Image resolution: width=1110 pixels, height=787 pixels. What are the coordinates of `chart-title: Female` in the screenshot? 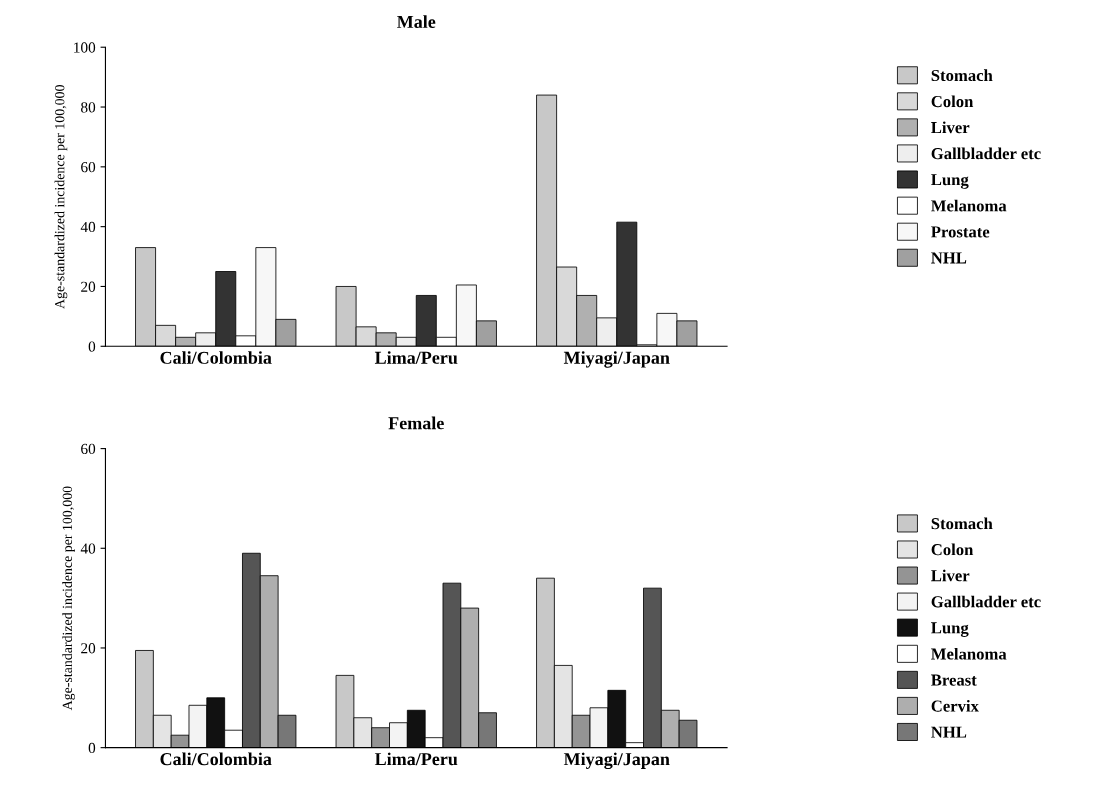 It's located at (416, 423).